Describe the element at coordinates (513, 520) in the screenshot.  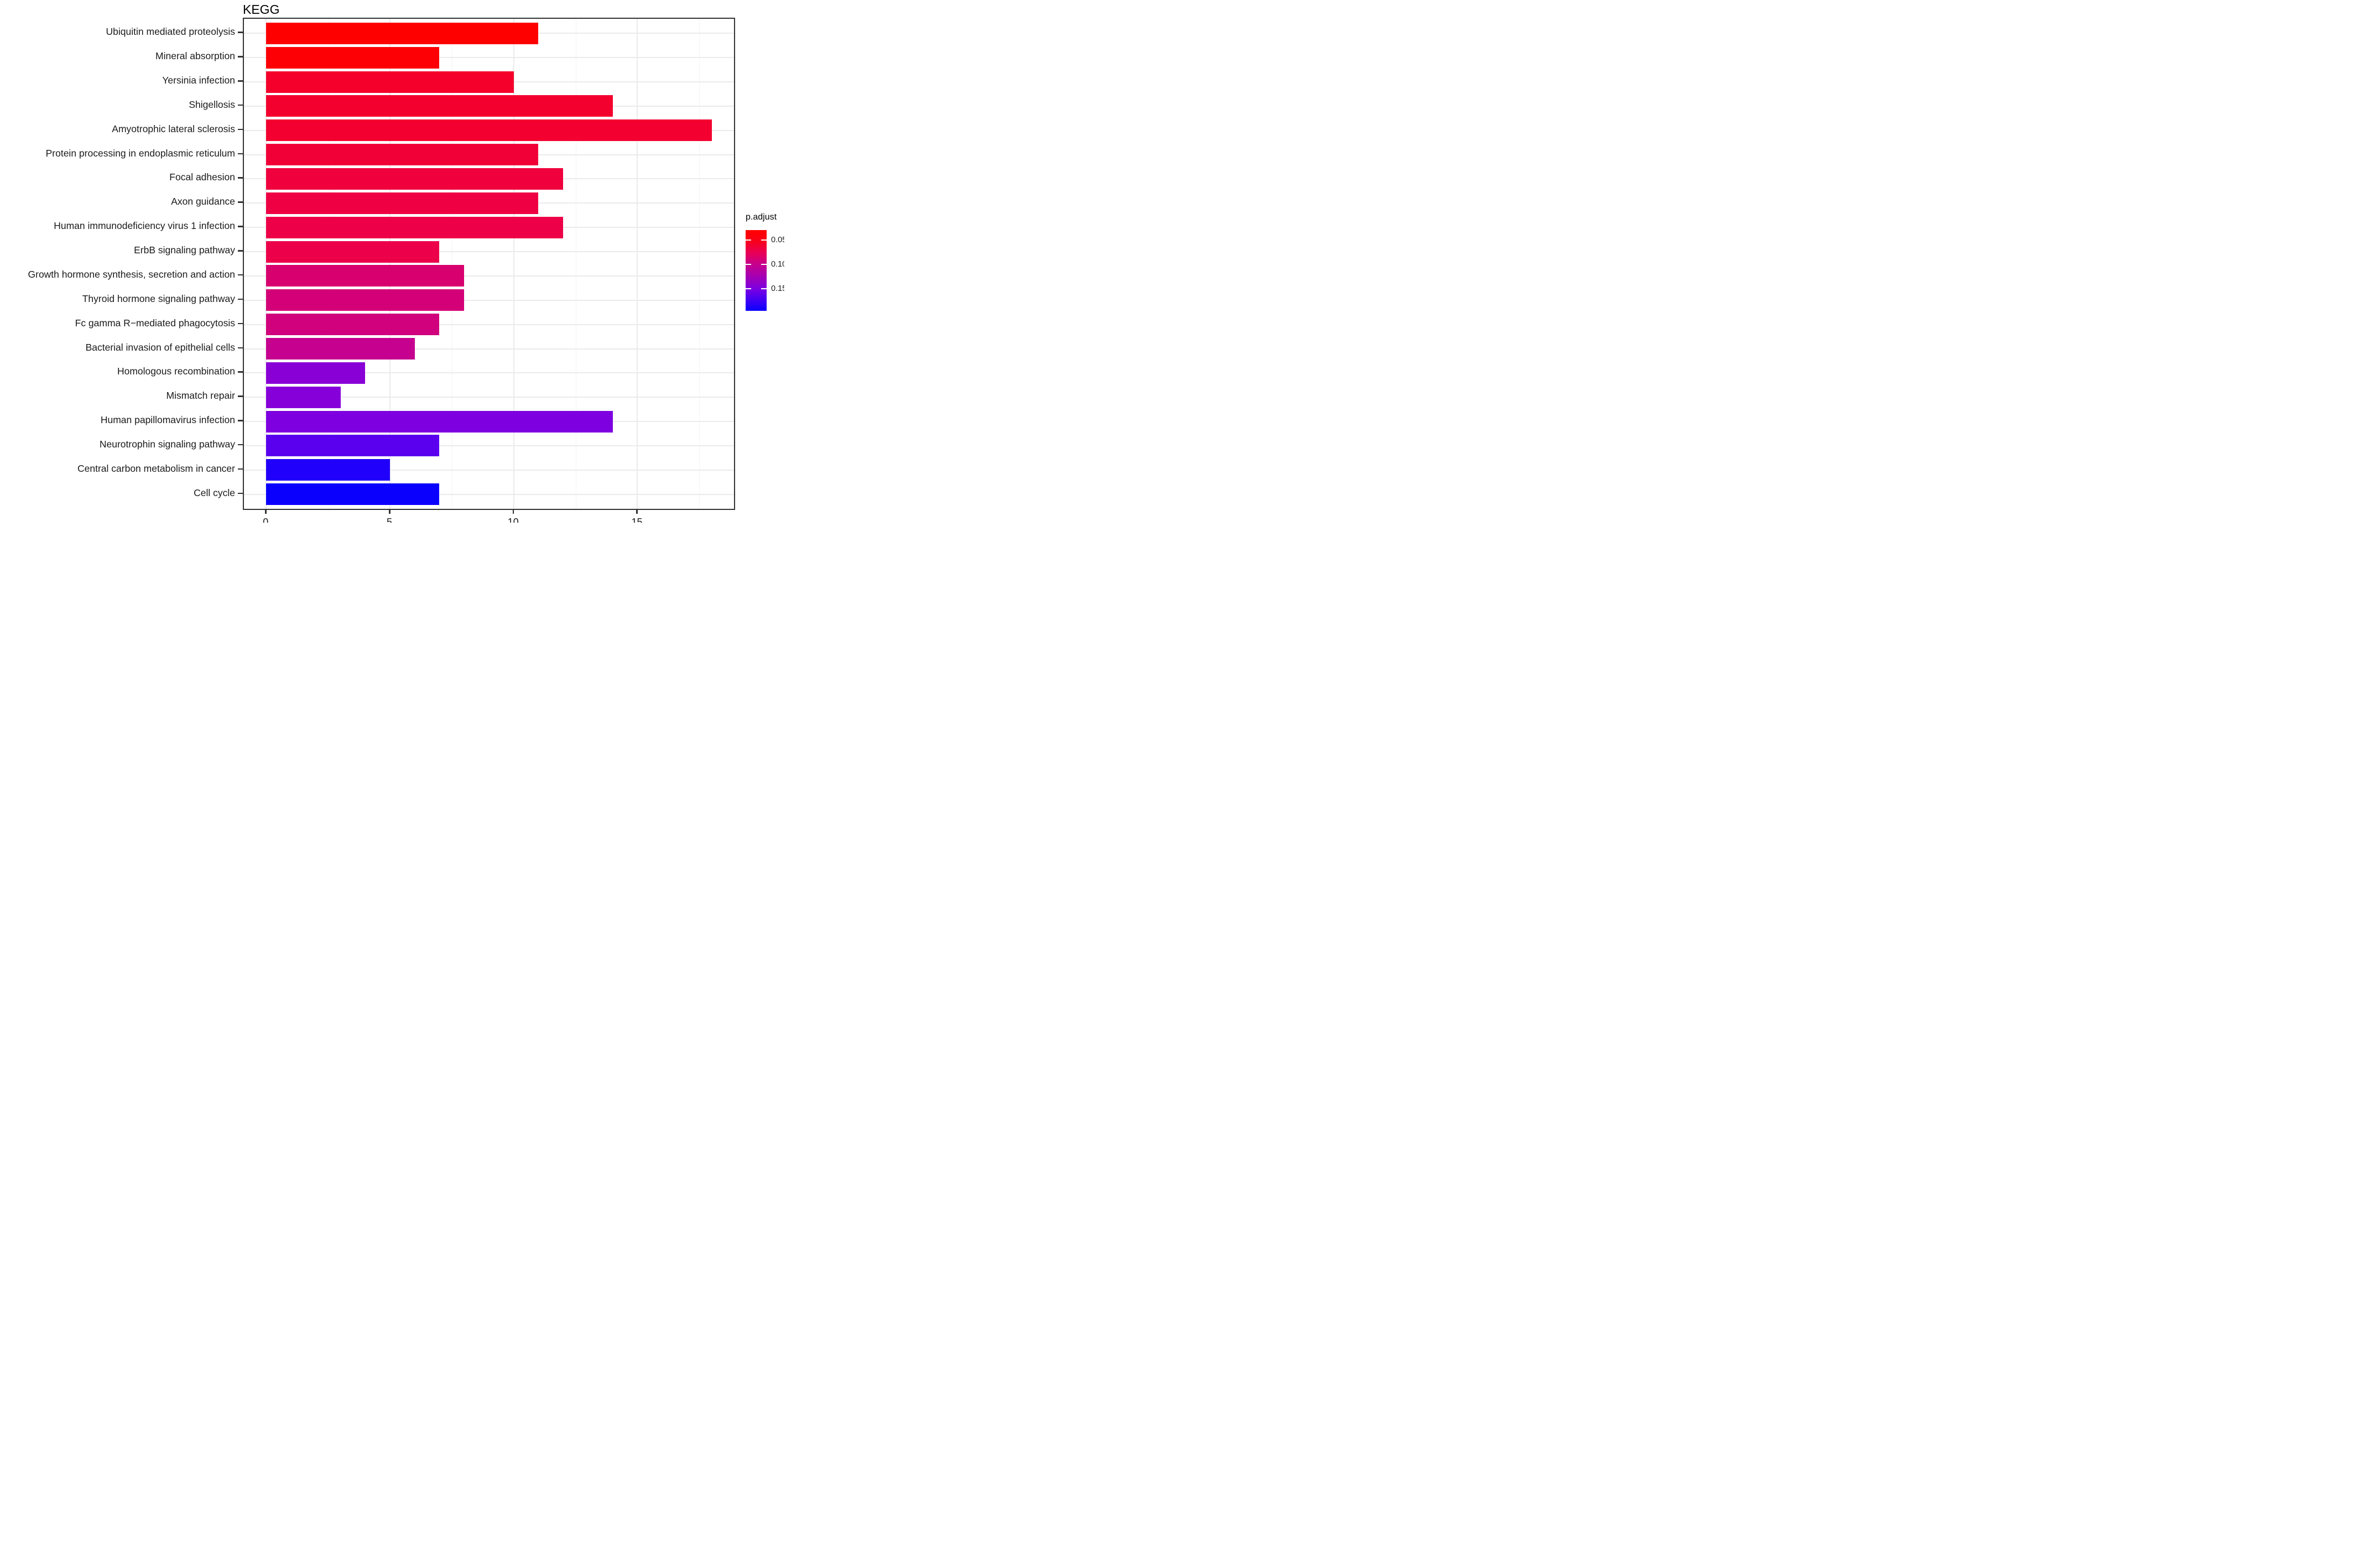
I see `x-tick-label: 10` at that location.